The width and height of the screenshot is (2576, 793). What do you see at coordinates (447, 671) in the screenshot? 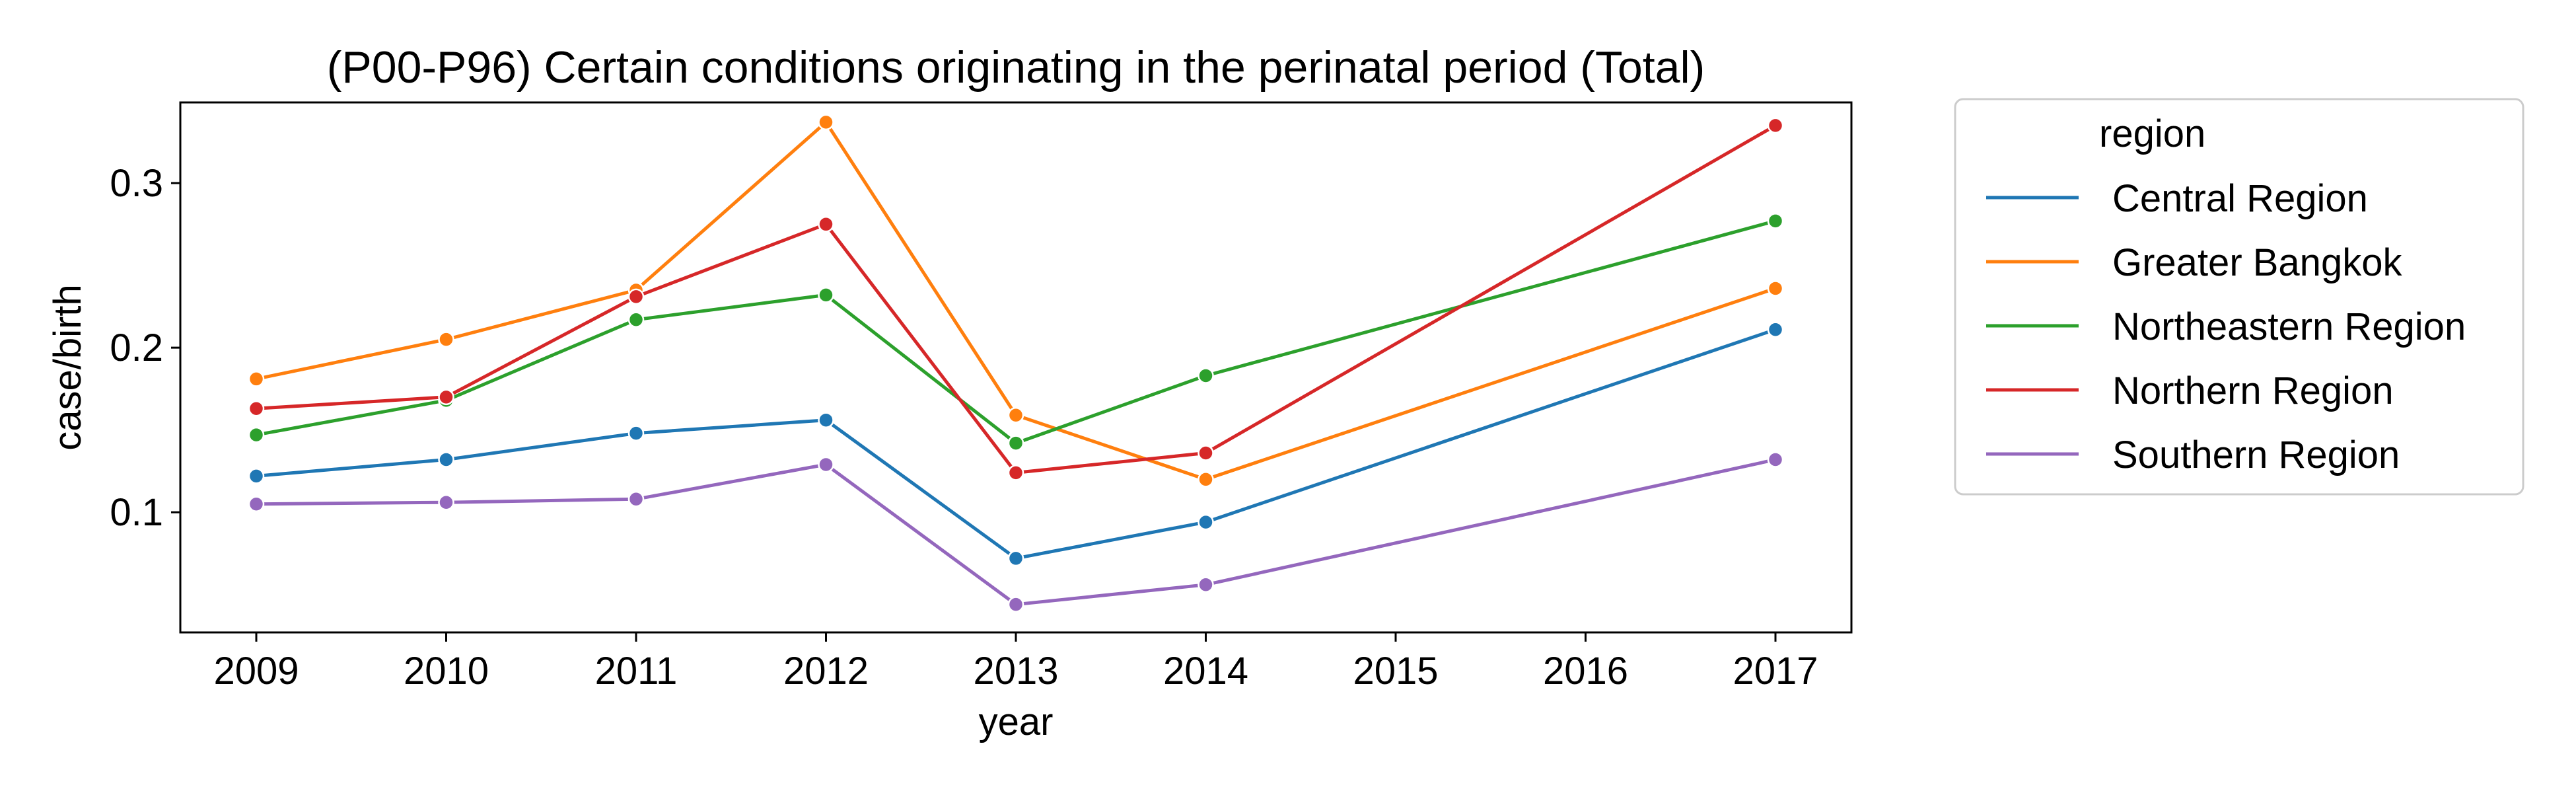
I see `x-tick-label: 2010` at bounding box center [447, 671].